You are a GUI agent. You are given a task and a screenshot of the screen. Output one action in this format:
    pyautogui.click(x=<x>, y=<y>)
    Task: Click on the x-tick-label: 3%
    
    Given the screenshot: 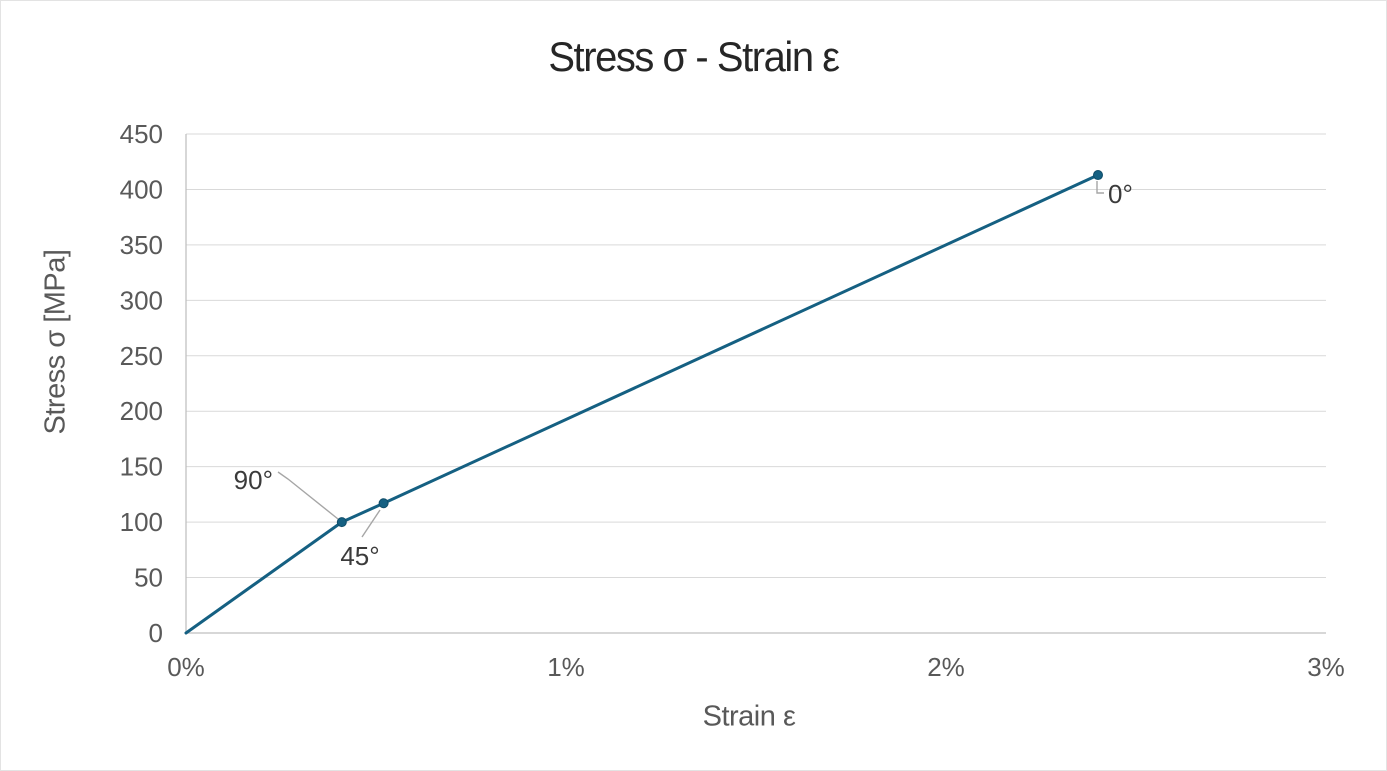 What is the action you would take?
    pyautogui.click(x=1326, y=667)
    